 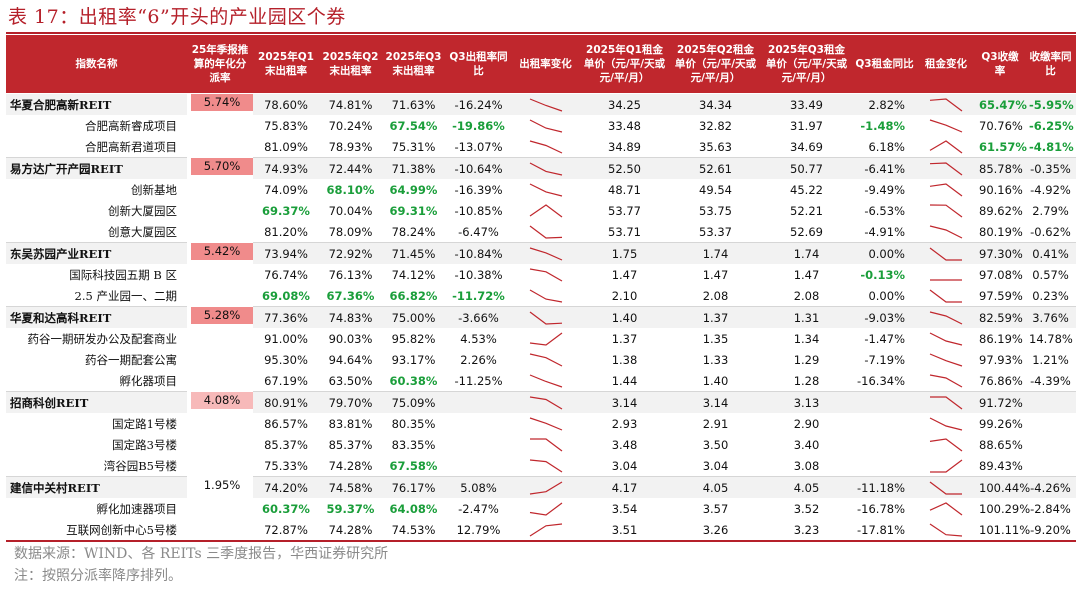 I want to click on collection-rate: 61.57%, so click(x=1001, y=147).